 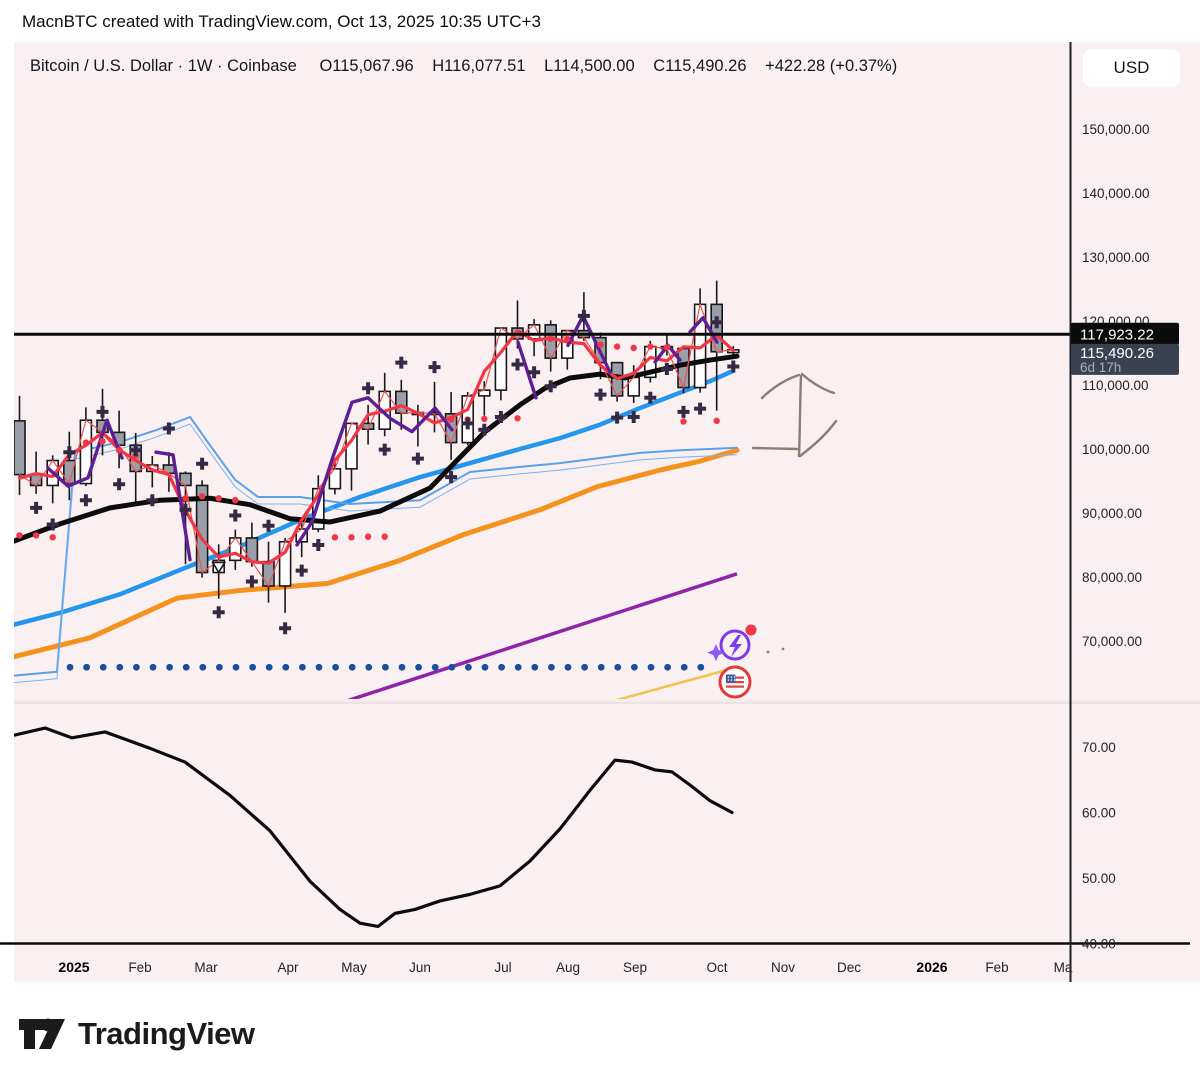 What do you see at coordinates (1116, 129) in the screenshot?
I see `svg-text: 150,000.00` at bounding box center [1116, 129].